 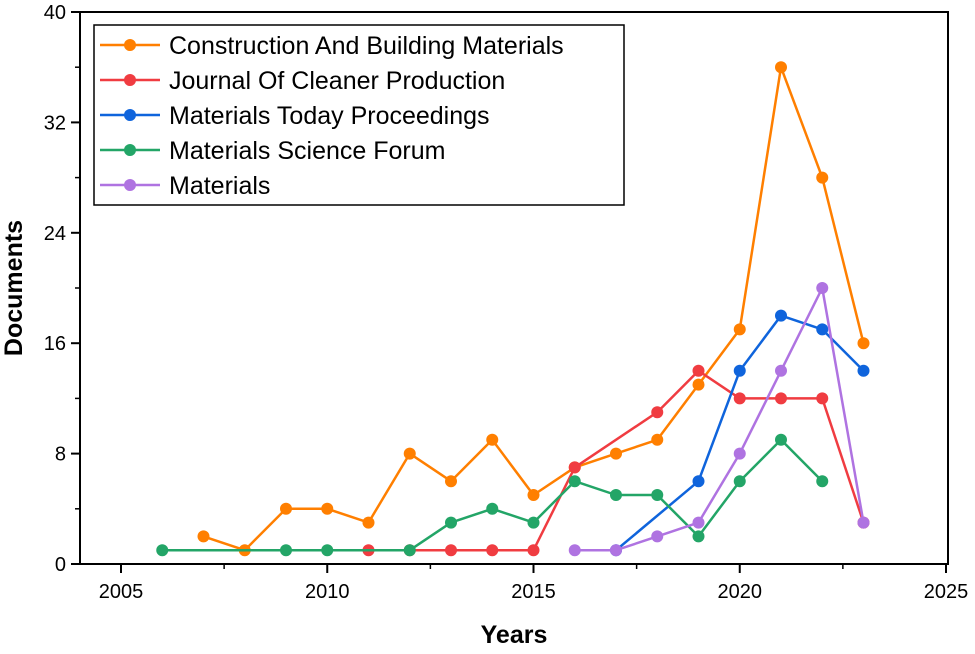 What do you see at coordinates (55, 234) in the screenshot?
I see `y-tick-label: 24` at bounding box center [55, 234].